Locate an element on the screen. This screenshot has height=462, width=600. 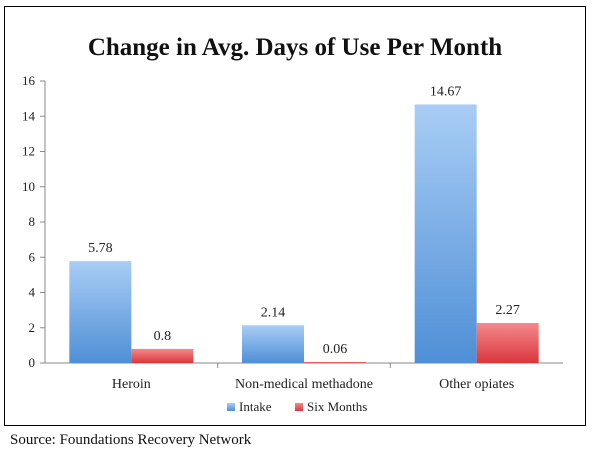
y-tick-label: 14 is located at coordinates (29, 115).